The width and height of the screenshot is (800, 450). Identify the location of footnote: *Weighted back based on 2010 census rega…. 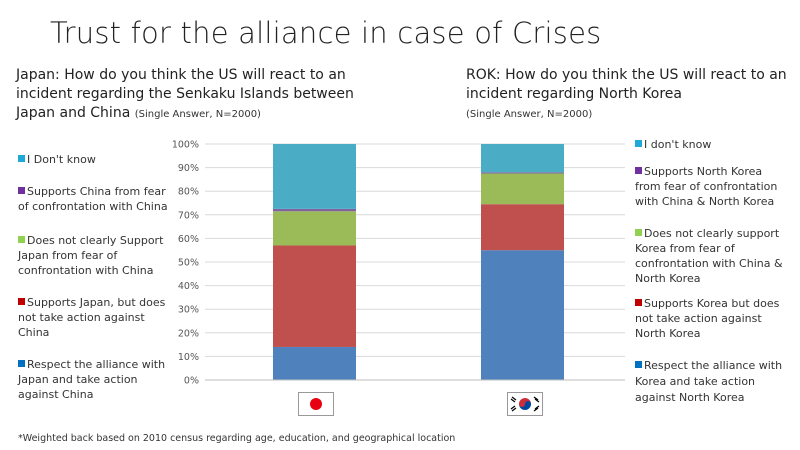
(237, 438).